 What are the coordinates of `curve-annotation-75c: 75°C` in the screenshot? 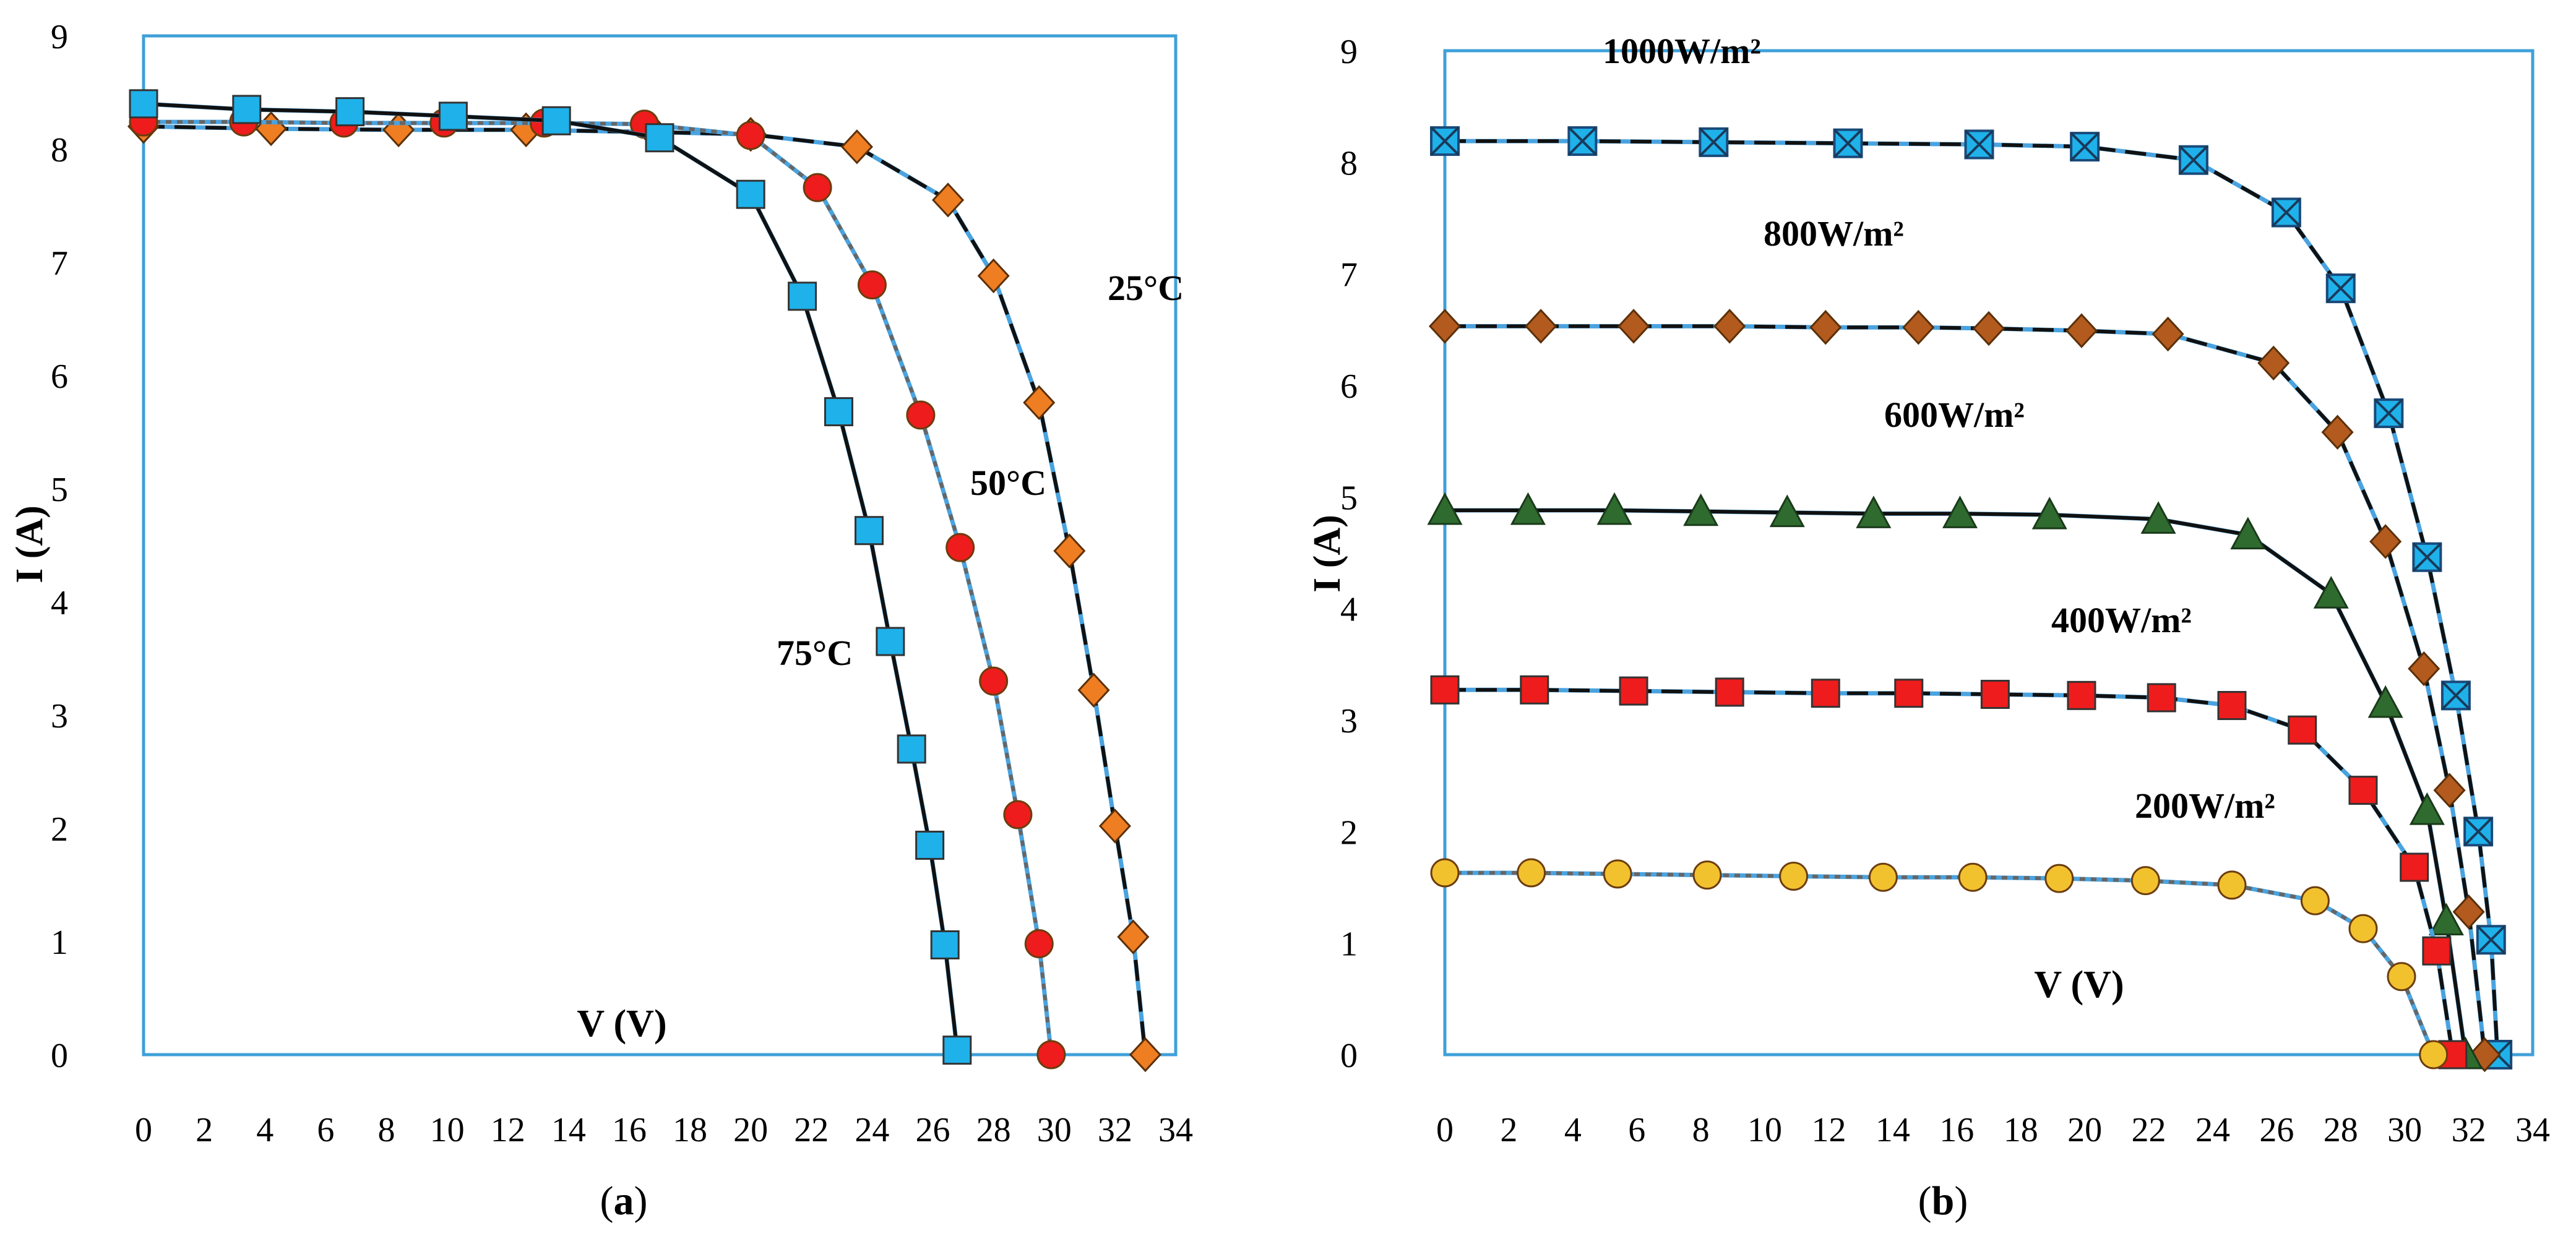 It's located at (815, 653).